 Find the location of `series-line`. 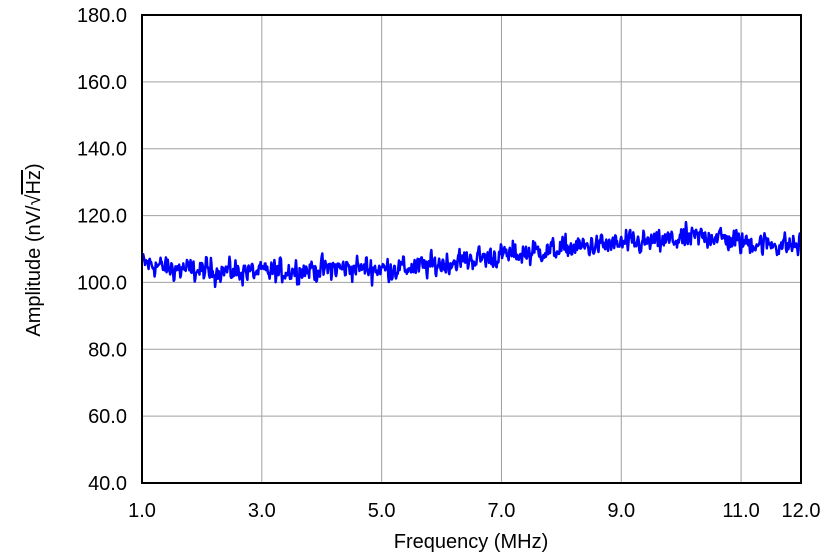

series-line is located at coordinates (471, 254).